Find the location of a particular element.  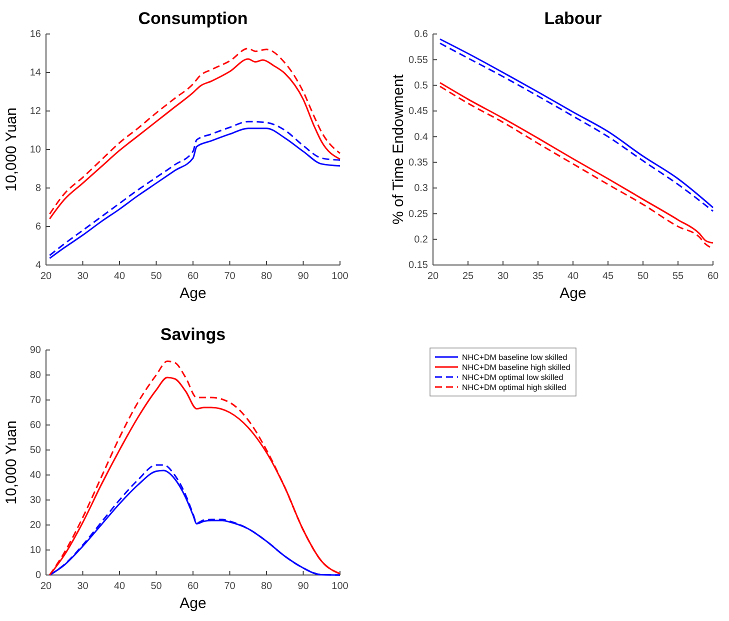

y-tick-label: 0 is located at coordinates (38, 576).